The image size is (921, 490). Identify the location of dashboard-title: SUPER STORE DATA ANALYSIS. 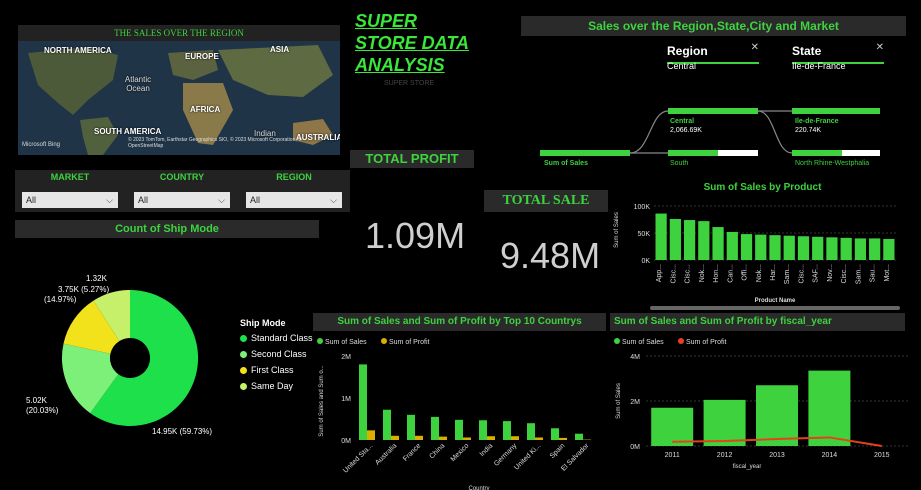
(425, 43).